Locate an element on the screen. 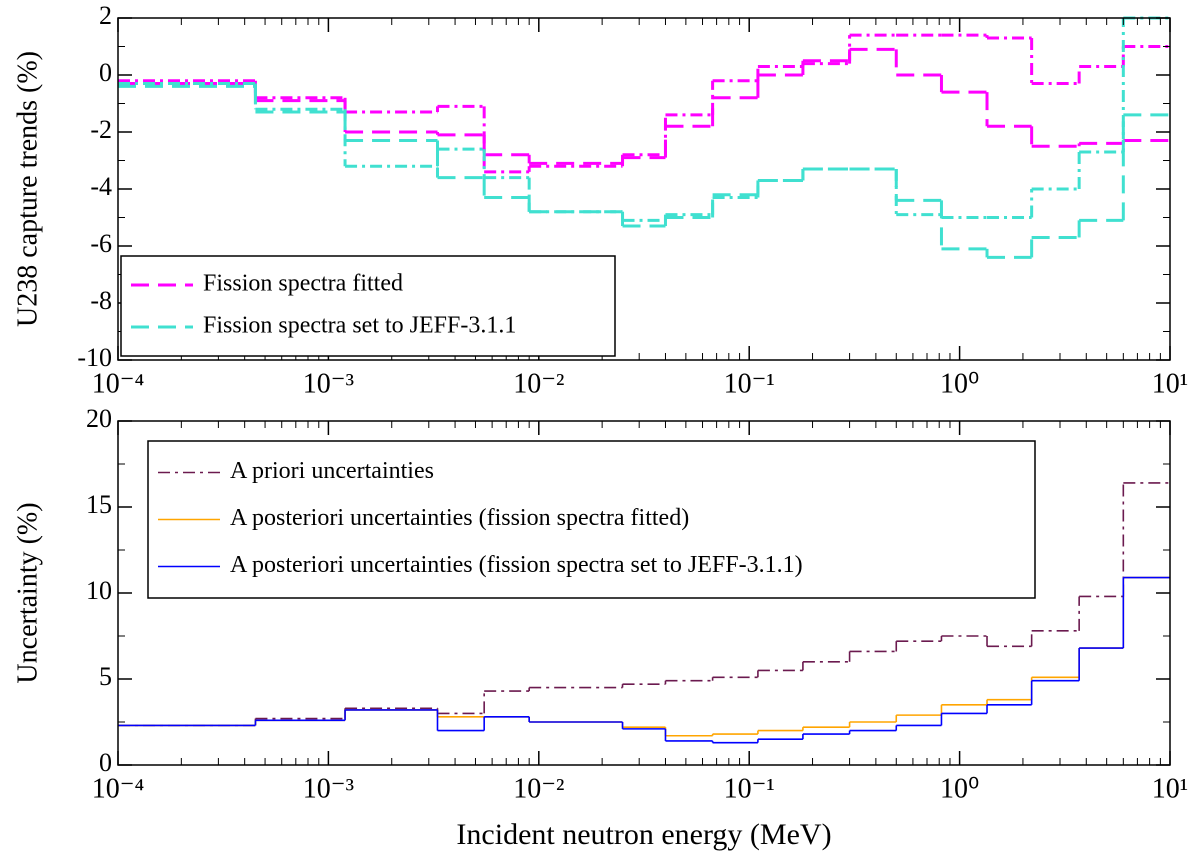 Image resolution: width=1194 pixels, height=859 pixels. y-axis-label: U238 capture trends (%) is located at coordinates (27, 189).